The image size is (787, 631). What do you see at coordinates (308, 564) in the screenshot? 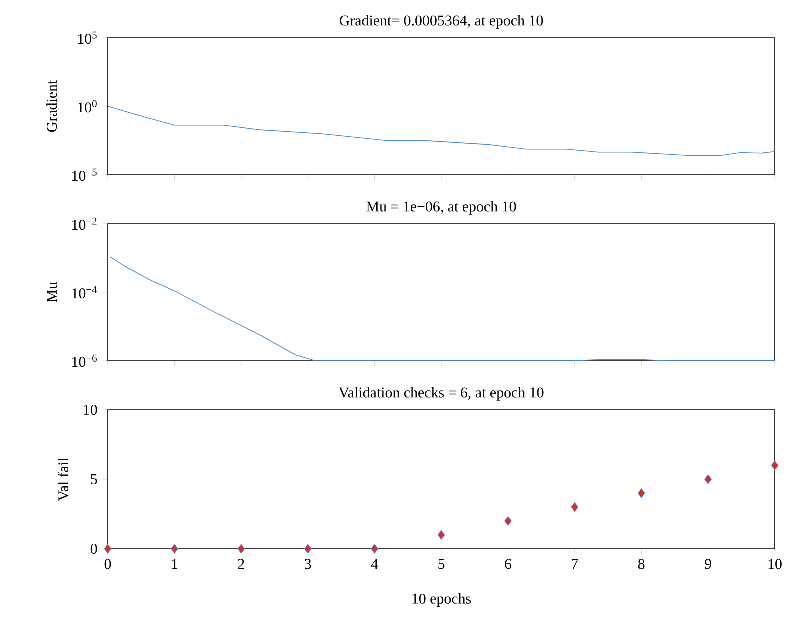
I see `x-tick-label: 3` at bounding box center [308, 564].